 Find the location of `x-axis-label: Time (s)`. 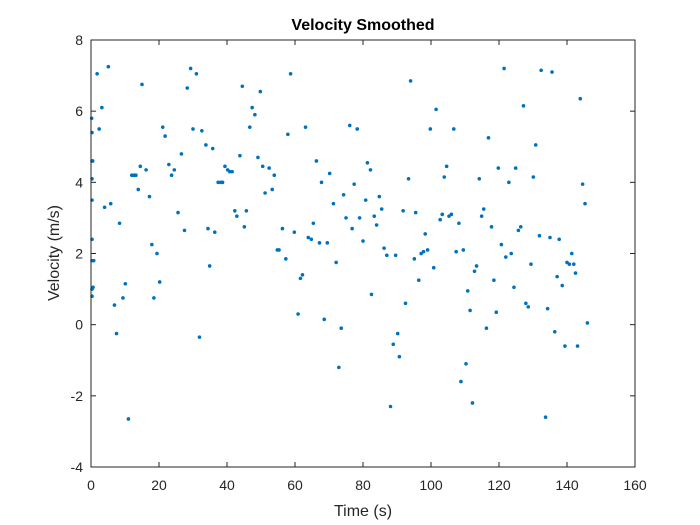

x-axis-label: Time (s) is located at coordinates (363, 511).